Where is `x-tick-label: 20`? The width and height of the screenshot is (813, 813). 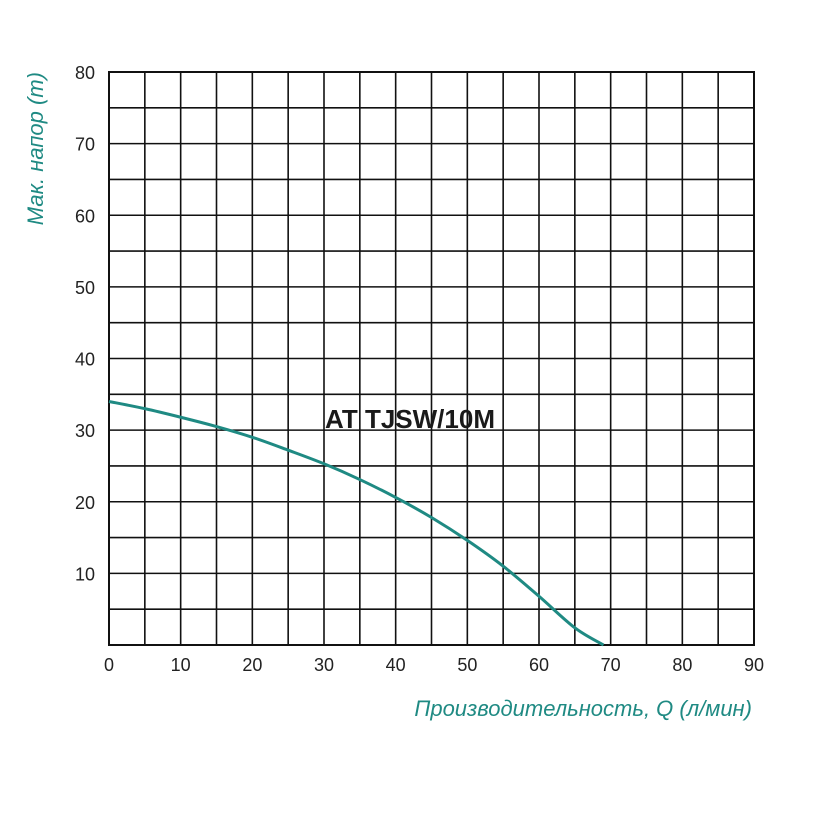 x-tick-label: 20 is located at coordinates (252, 665).